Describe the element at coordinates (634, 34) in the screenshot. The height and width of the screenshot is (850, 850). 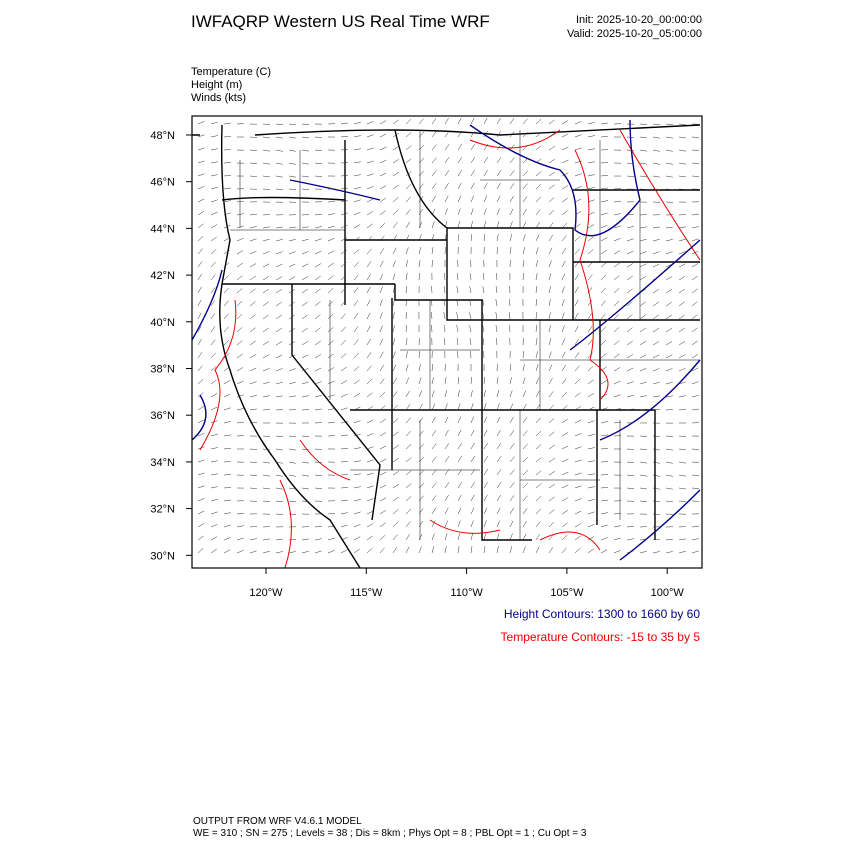
I see `valid-time: Valid: 2025-10-20_05:00:00` at that location.